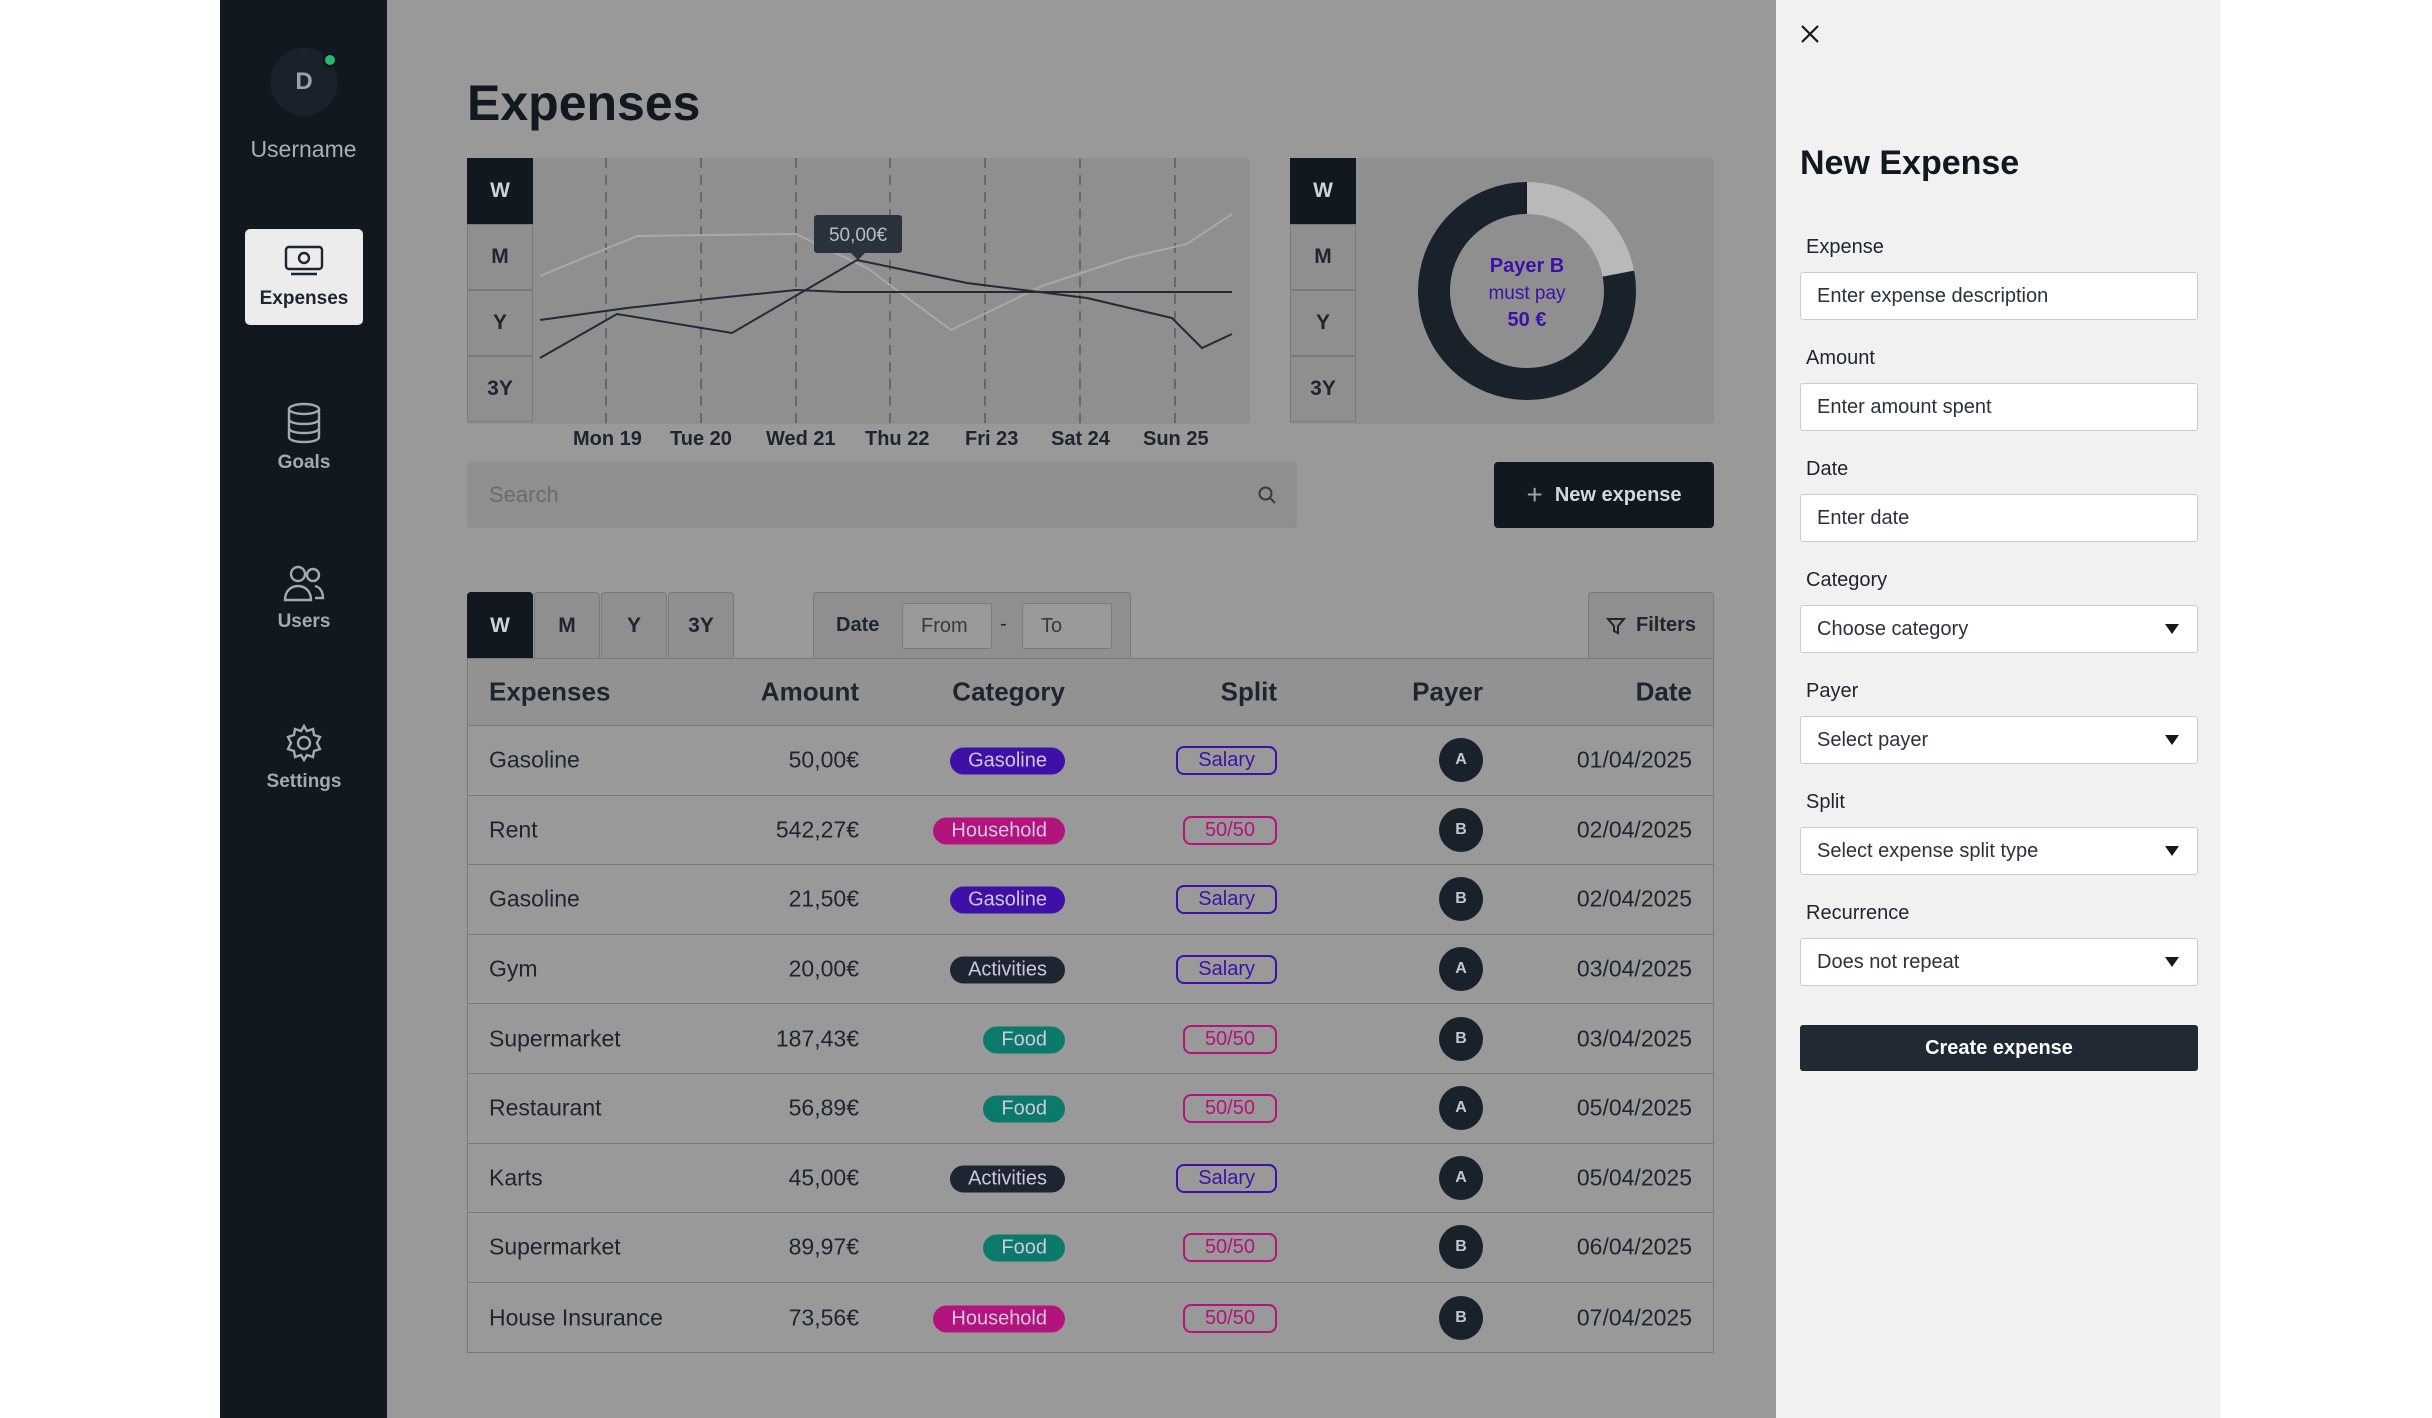 This screenshot has height=1418, width=2432. Describe the element at coordinates (1888, 961) in the screenshot. I see `recurrence-select-value: Does not repeat` at that location.